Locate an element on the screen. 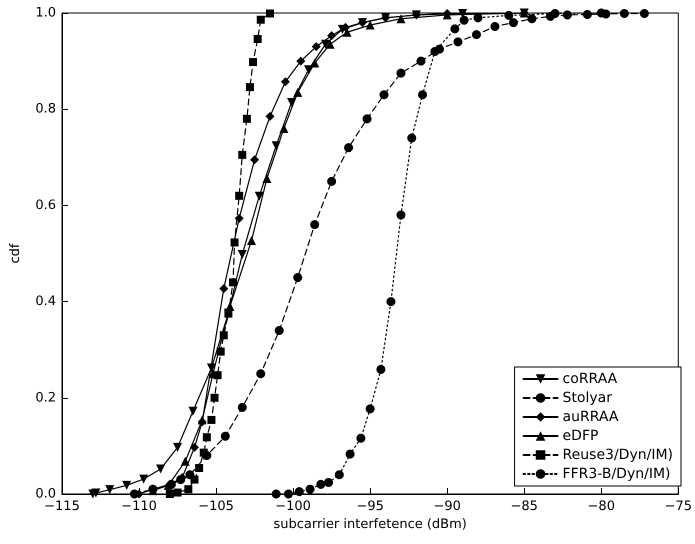  x-tick-label: −75 is located at coordinates (678, 506).